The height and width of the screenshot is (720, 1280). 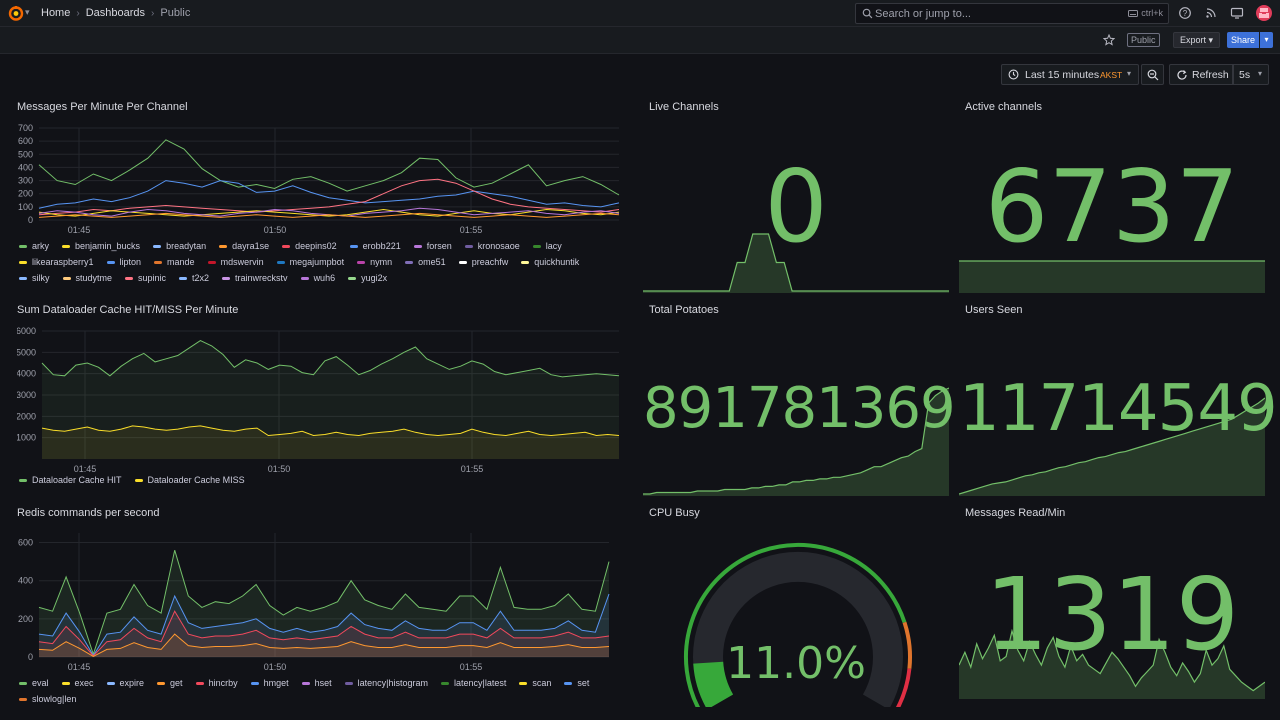 What do you see at coordinates (25, 181) in the screenshot?
I see `y-tick-label: 300` at bounding box center [25, 181].